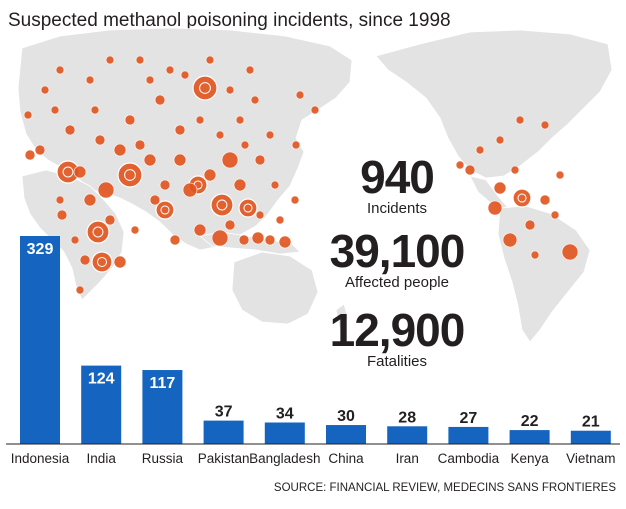 This screenshot has height=509, width=626. What do you see at coordinates (397, 330) in the screenshot?
I see `stat-fatalities-value: 12,900` at bounding box center [397, 330].